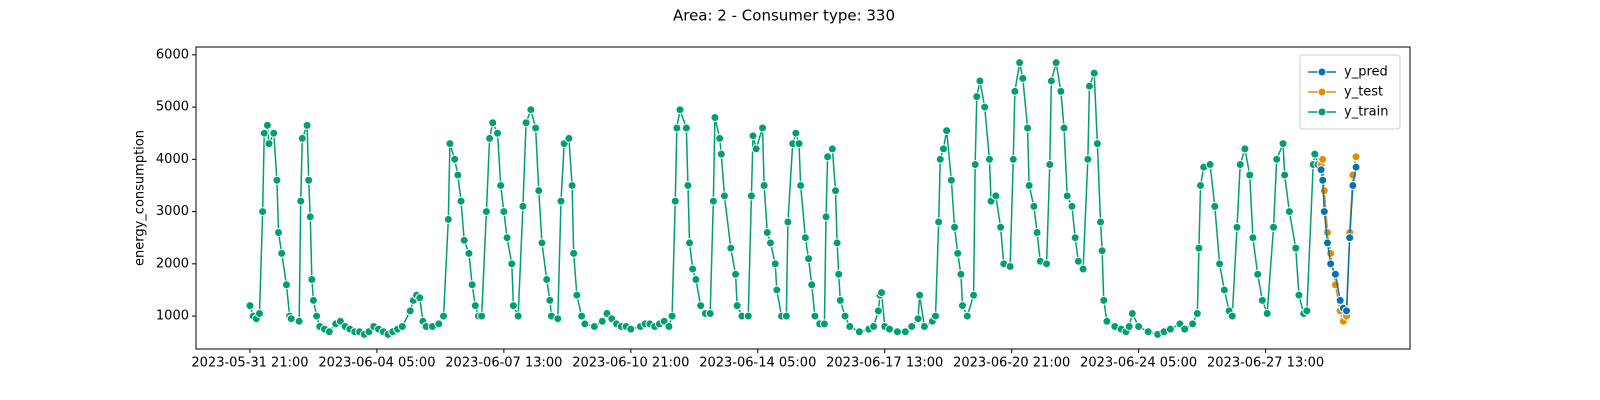 This screenshot has height=400, width=1600. Describe the element at coordinates (503, 363) in the screenshot. I see `x-tick-label: 2023-06-07 13:00` at that location.